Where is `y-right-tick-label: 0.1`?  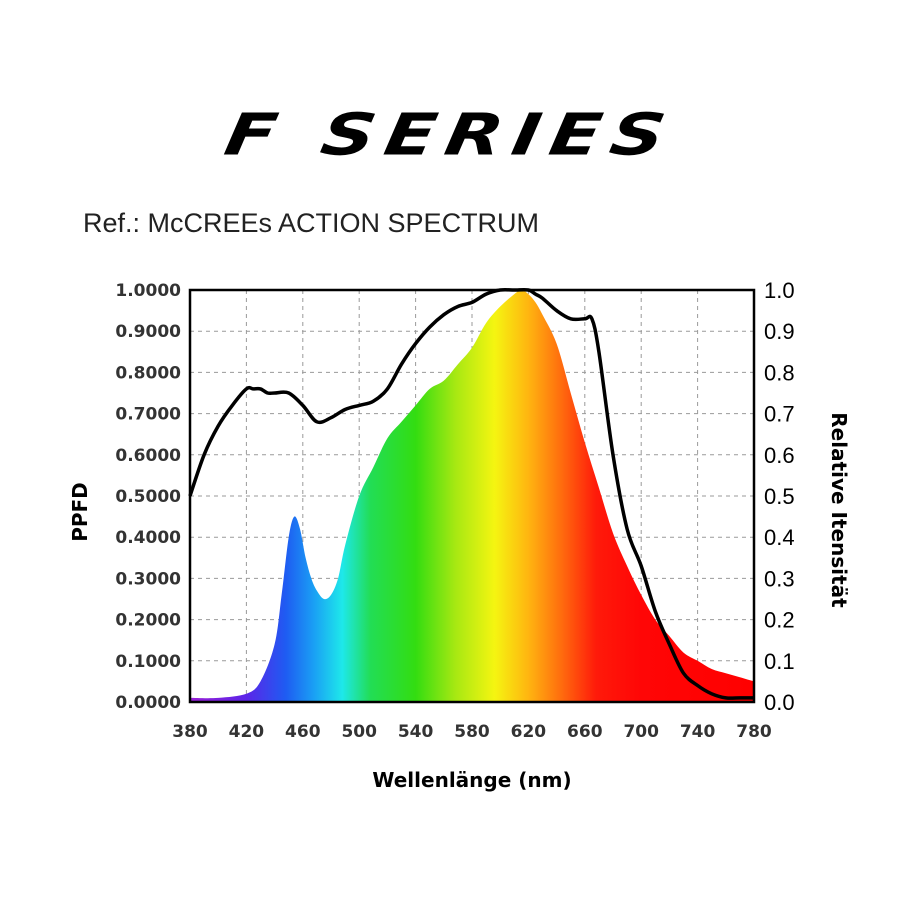 y-right-tick-label: 0.1 is located at coordinates (779, 661).